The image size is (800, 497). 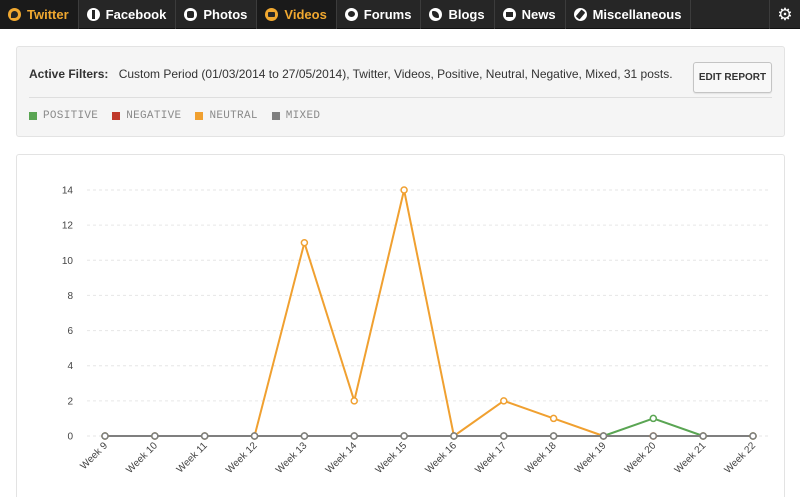 I want to click on tab-forums: Forums, so click(x=379, y=14).